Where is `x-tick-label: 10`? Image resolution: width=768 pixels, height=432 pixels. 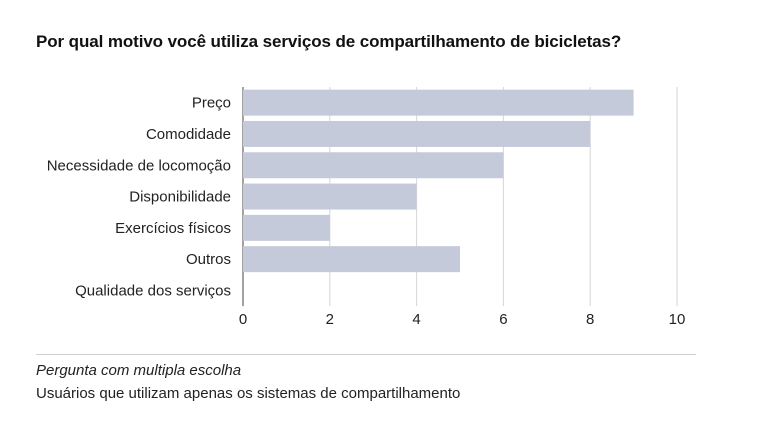 x-tick-label: 10 is located at coordinates (677, 319).